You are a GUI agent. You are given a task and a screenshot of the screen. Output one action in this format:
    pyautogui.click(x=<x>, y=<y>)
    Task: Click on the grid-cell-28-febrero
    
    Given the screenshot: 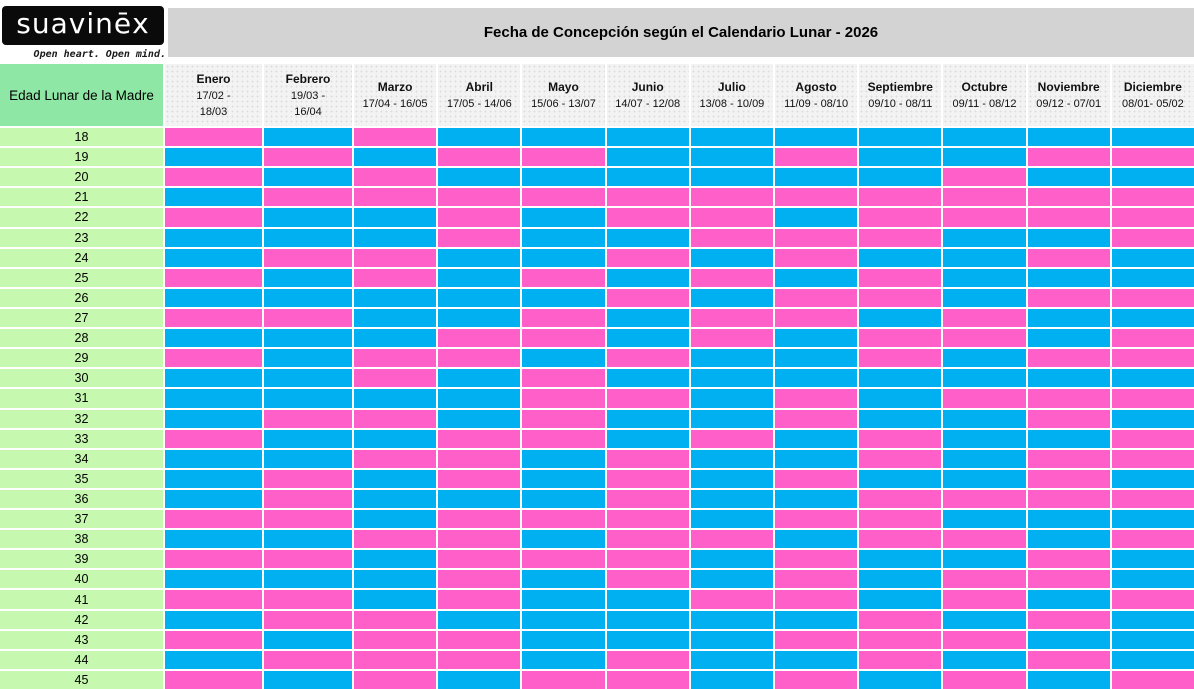 What is the action you would take?
    pyautogui.click(x=308, y=338)
    